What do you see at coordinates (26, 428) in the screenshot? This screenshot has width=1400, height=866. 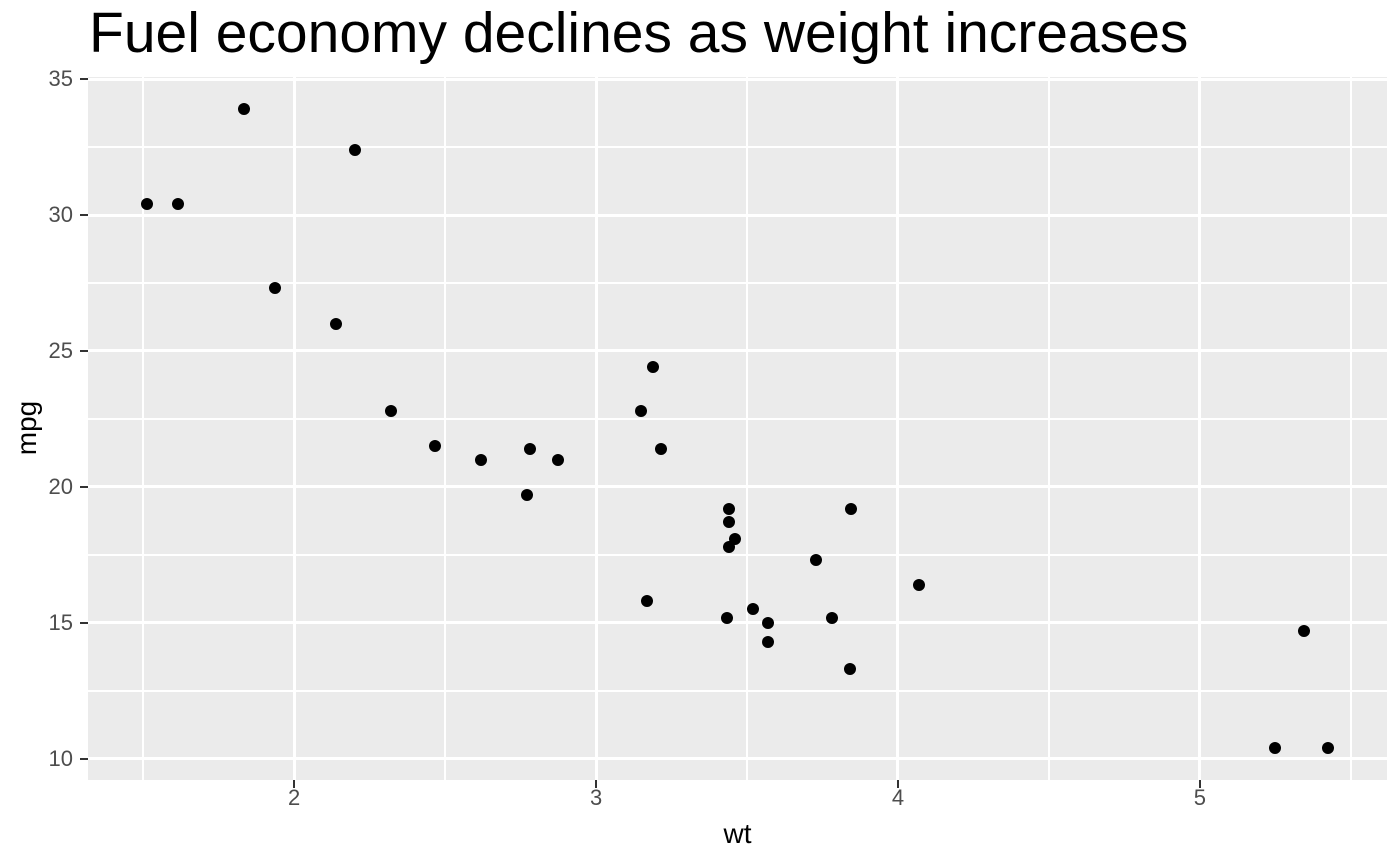 I see `y-axis-title: mpg` at bounding box center [26, 428].